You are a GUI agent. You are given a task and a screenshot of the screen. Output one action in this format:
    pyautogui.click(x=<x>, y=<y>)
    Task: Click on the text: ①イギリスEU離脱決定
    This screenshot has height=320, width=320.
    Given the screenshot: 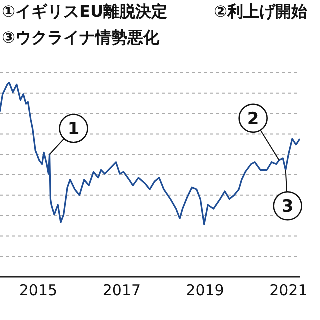 What is the action you would take?
    pyautogui.click(x=85, y=12)
    